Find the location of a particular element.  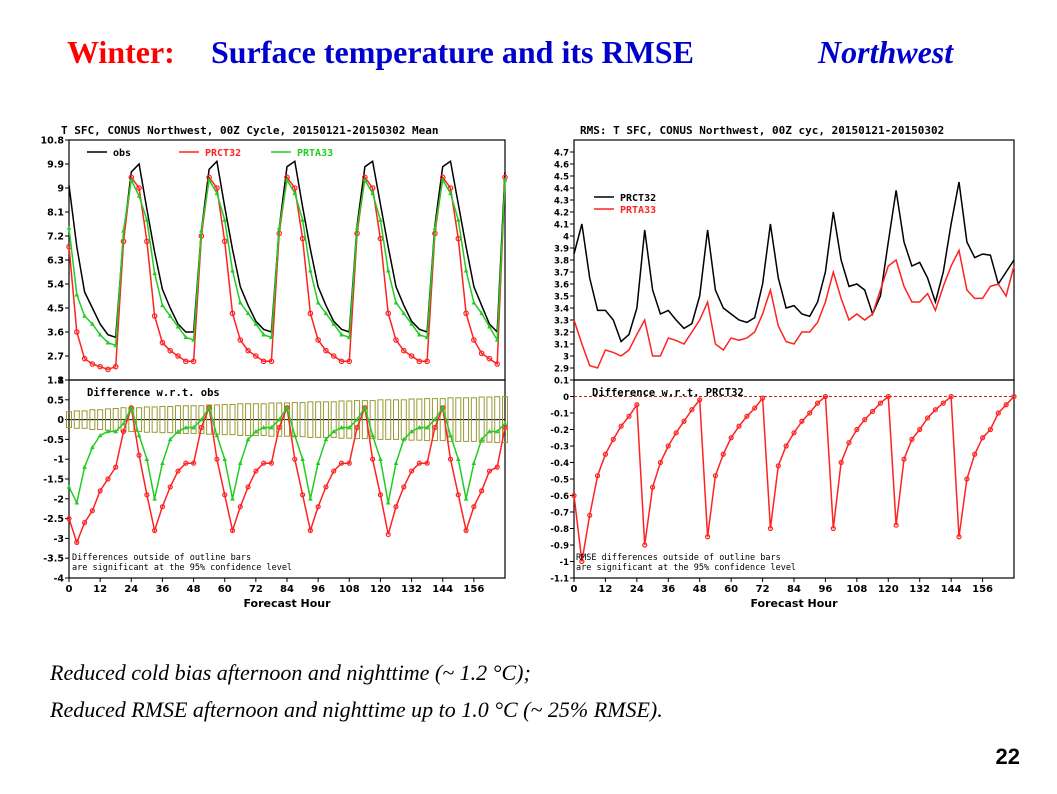

y-tick-label: 4 is located at coordinates (566, 238).